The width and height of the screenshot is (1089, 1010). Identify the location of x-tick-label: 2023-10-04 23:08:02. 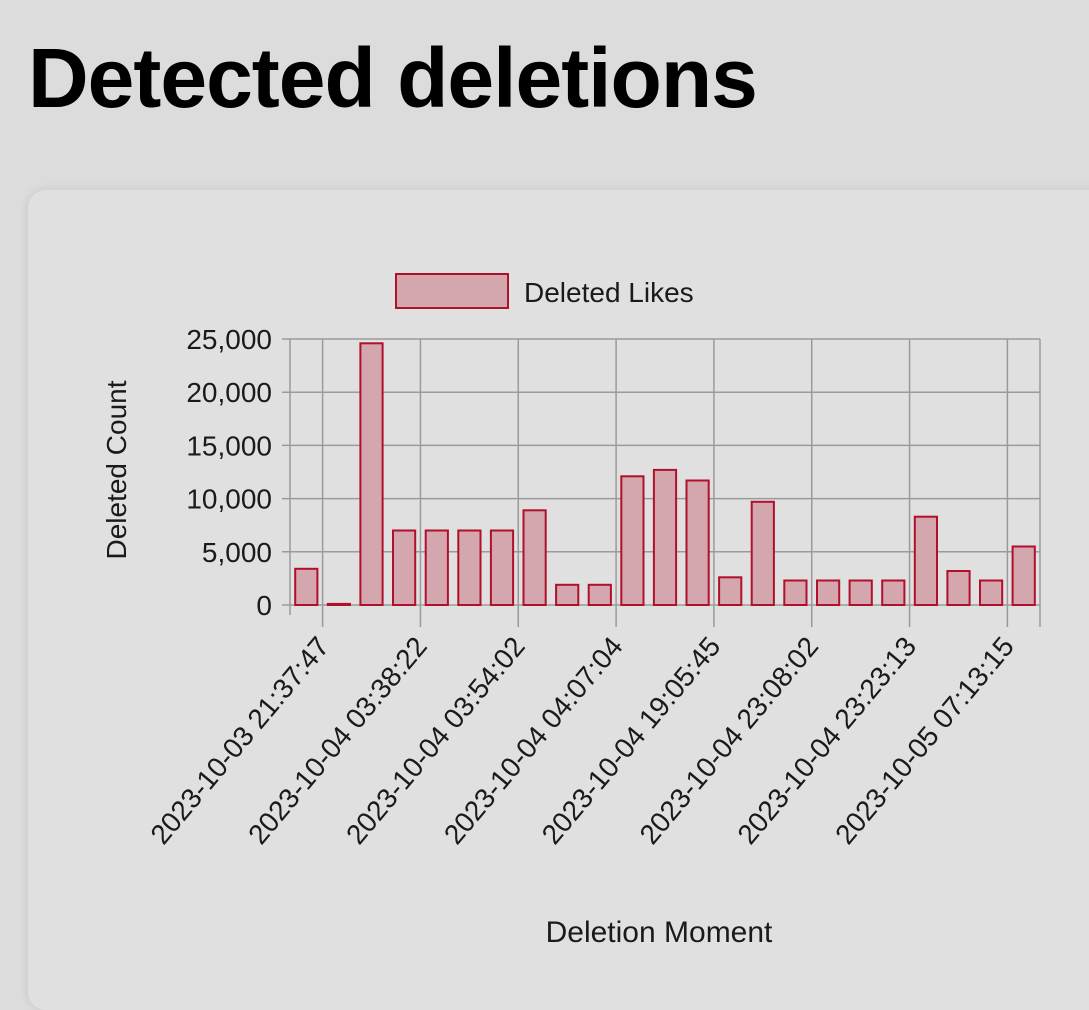
(728, 740).